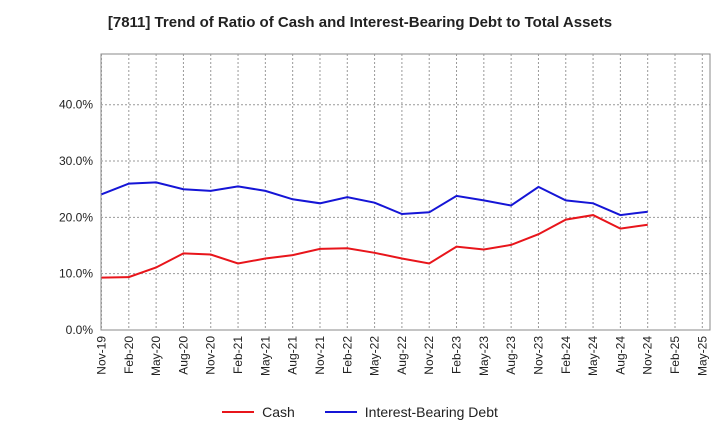 The height and width of the screenshot is (440, 720). What do you see at coordinates (102, 355) in the screenshot?
I see `x-tick-label: Nov-19` at bounding box center [102, 355].